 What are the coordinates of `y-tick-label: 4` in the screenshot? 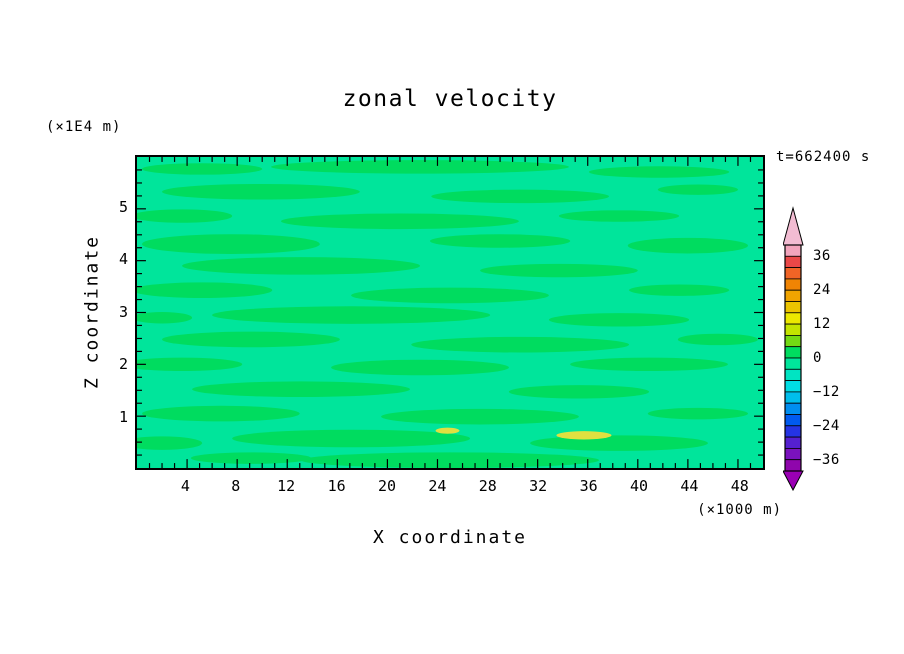 It's located at (123, 259).